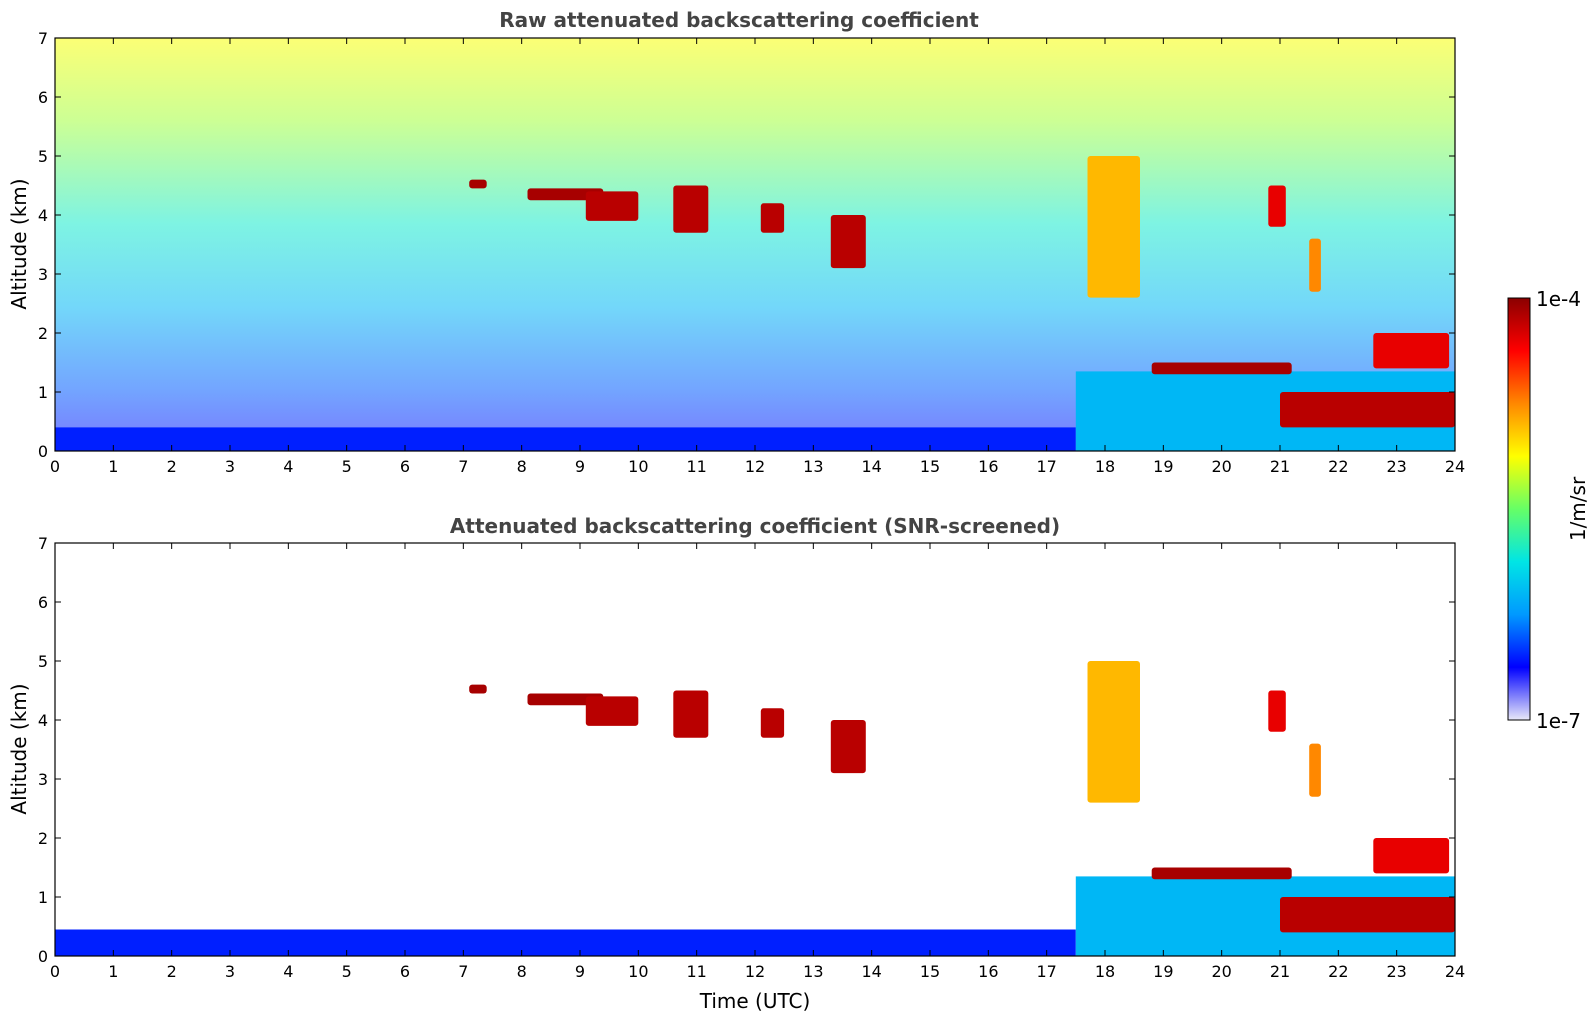 The image size is (1595, 1020). Describe the element at coordinates (43, 543) in the screenshot. I see `y-tick-label: 7` at that location.